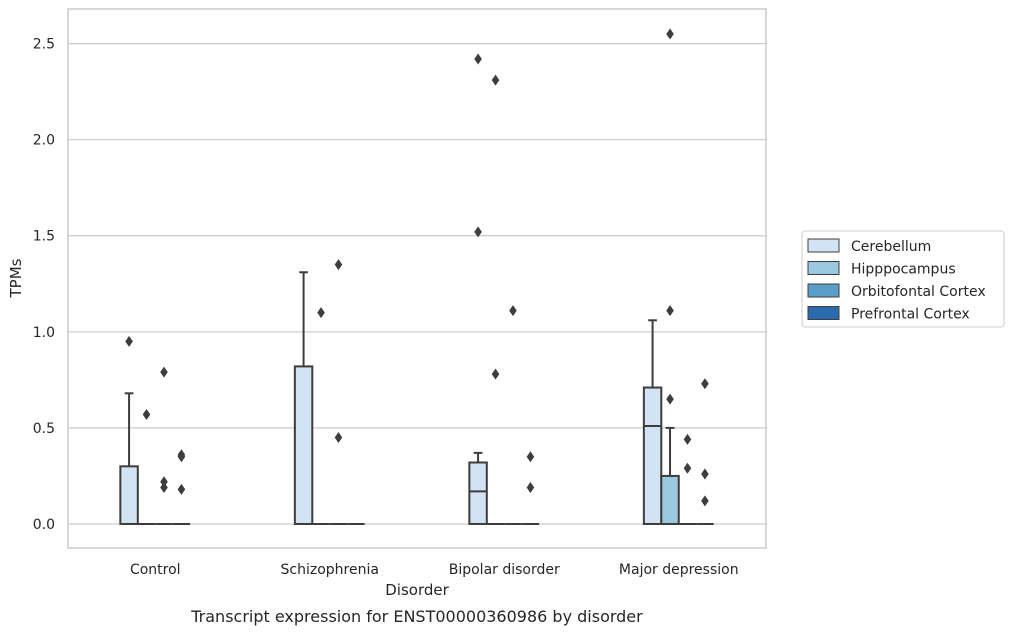  I want to click on x-tick-label: Major depression, so click(679, 570).